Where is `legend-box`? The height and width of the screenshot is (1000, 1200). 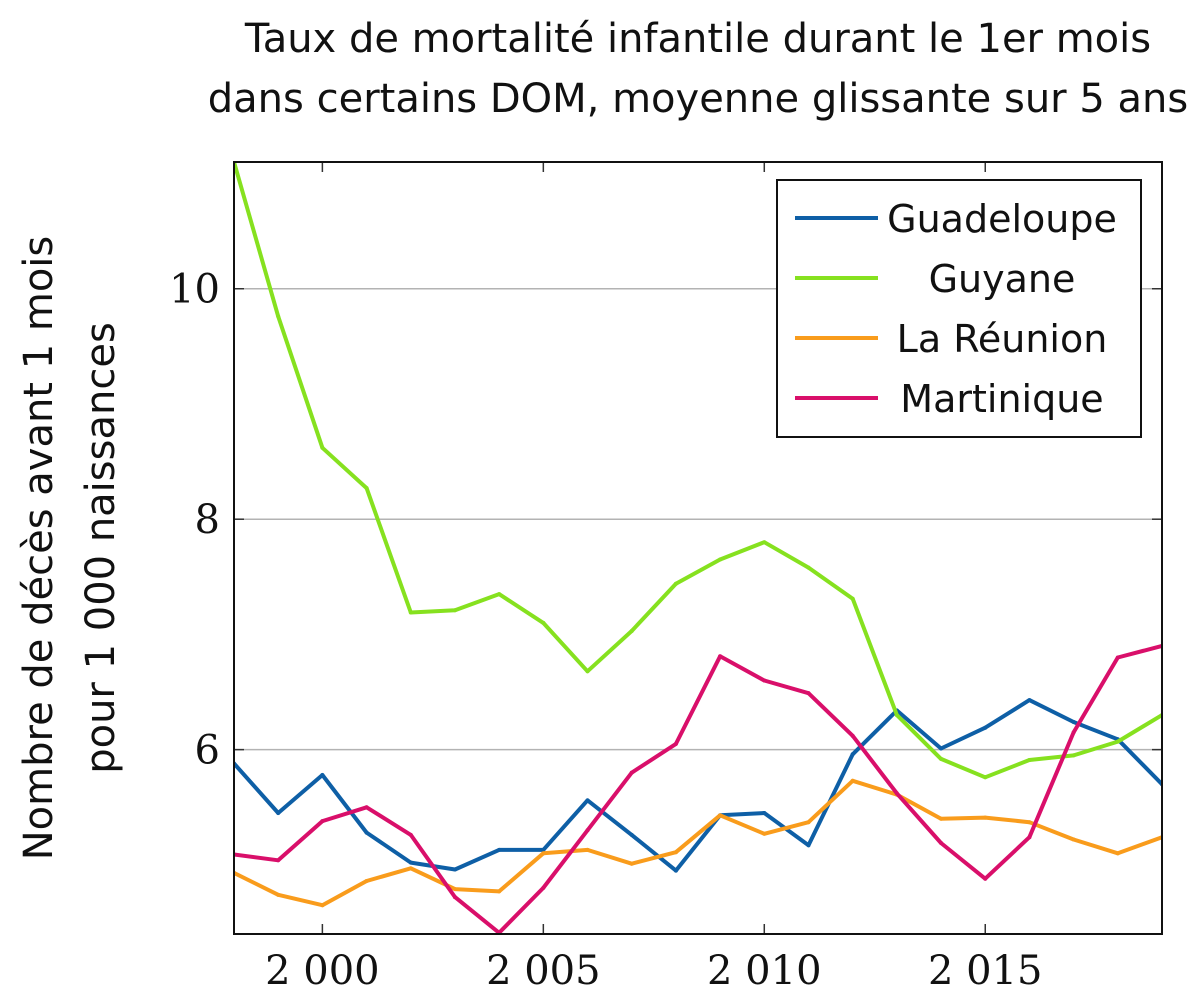 legend-box is located at coordinates (959, 308).